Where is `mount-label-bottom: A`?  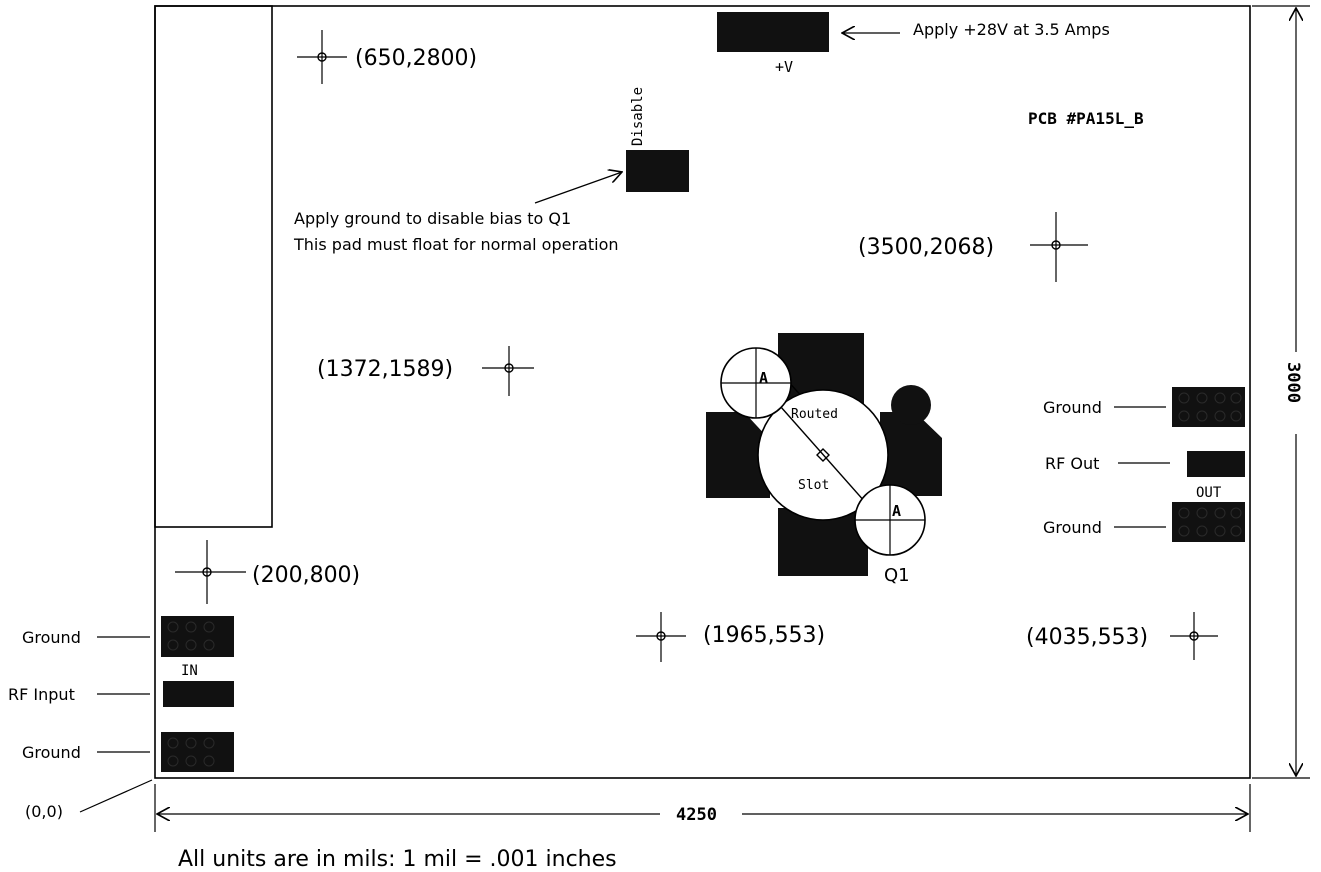 mount-label-bottom: A is located at coordinates (896, 511).